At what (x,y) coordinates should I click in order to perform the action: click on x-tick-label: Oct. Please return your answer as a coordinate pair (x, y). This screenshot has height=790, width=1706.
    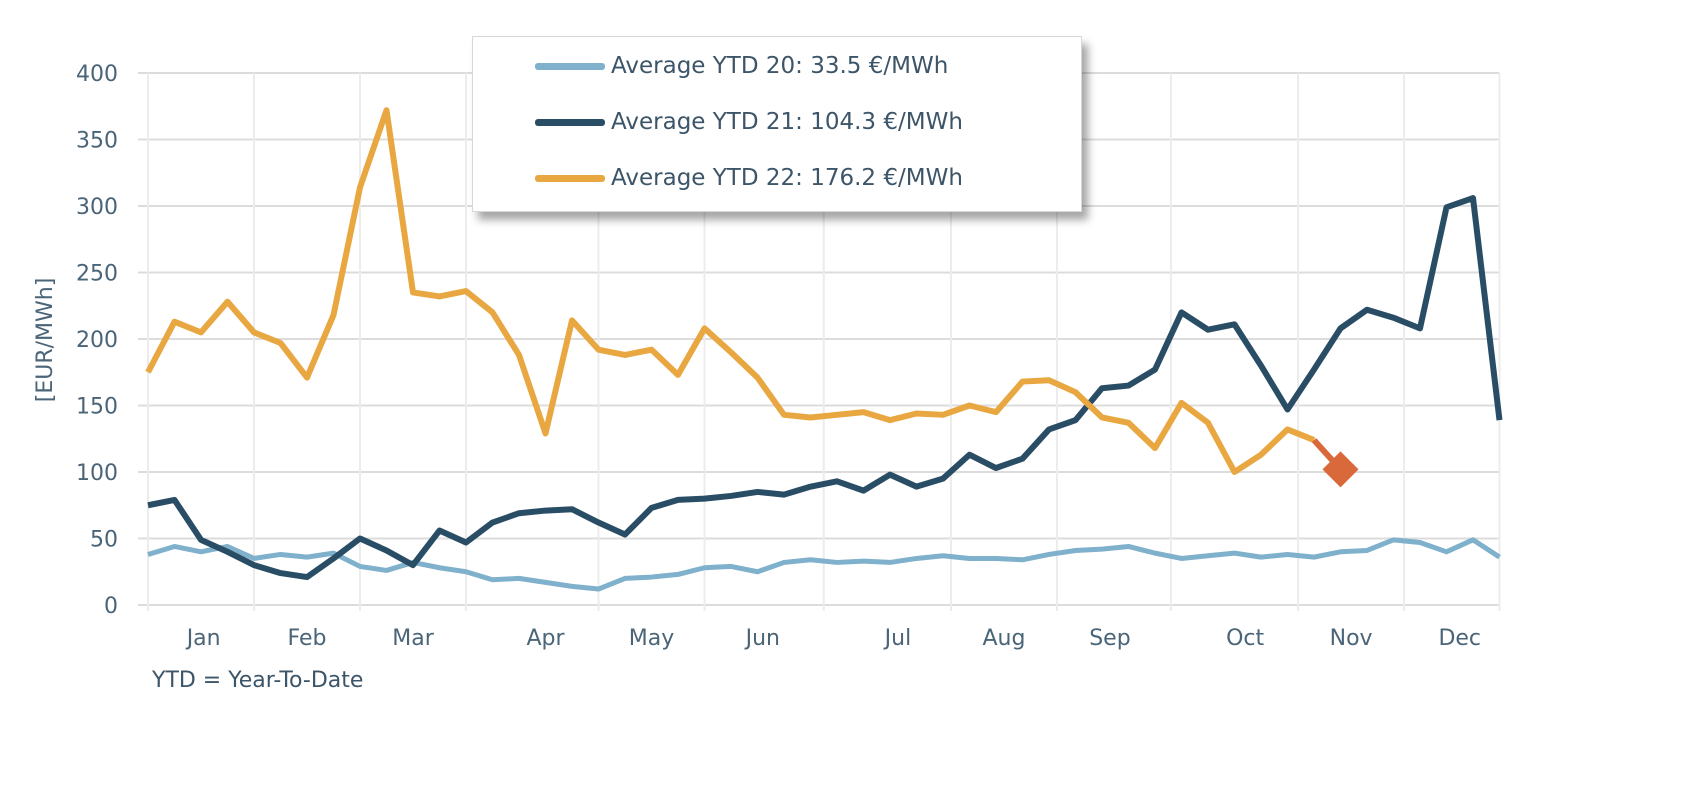
    Looking at the image, I should click on (1245, 638).